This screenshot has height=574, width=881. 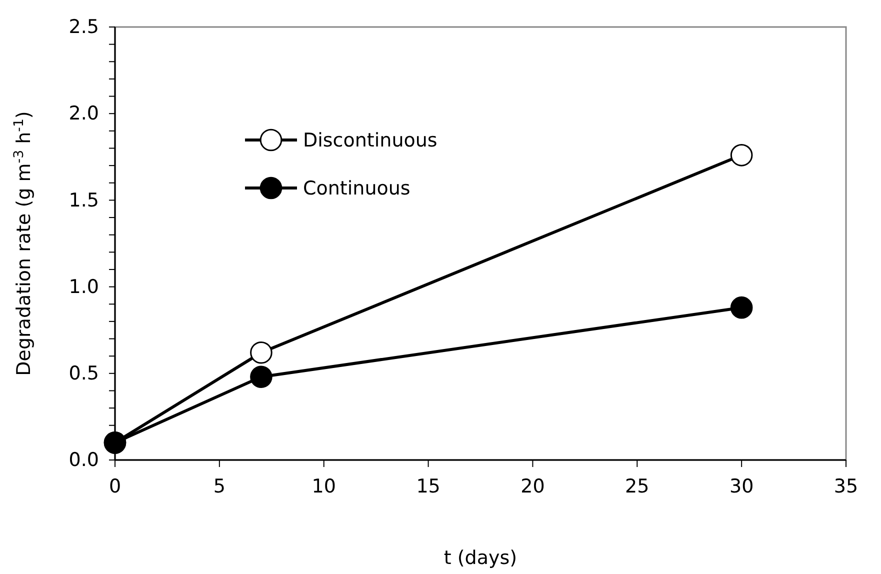 What do you see at coordinates (370, 141) in the screenshot?
I see `legend-label: Discontinuous` at bounding box center [370, 141].